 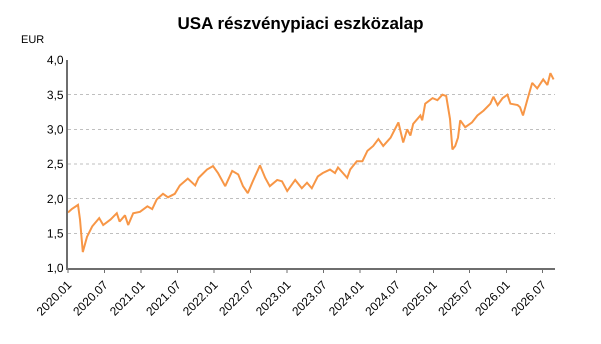 What do you see at coordinates (55, 233) in the screenshot?
I see `y-tick-label: 1,5` at bounding box center [55, 233].